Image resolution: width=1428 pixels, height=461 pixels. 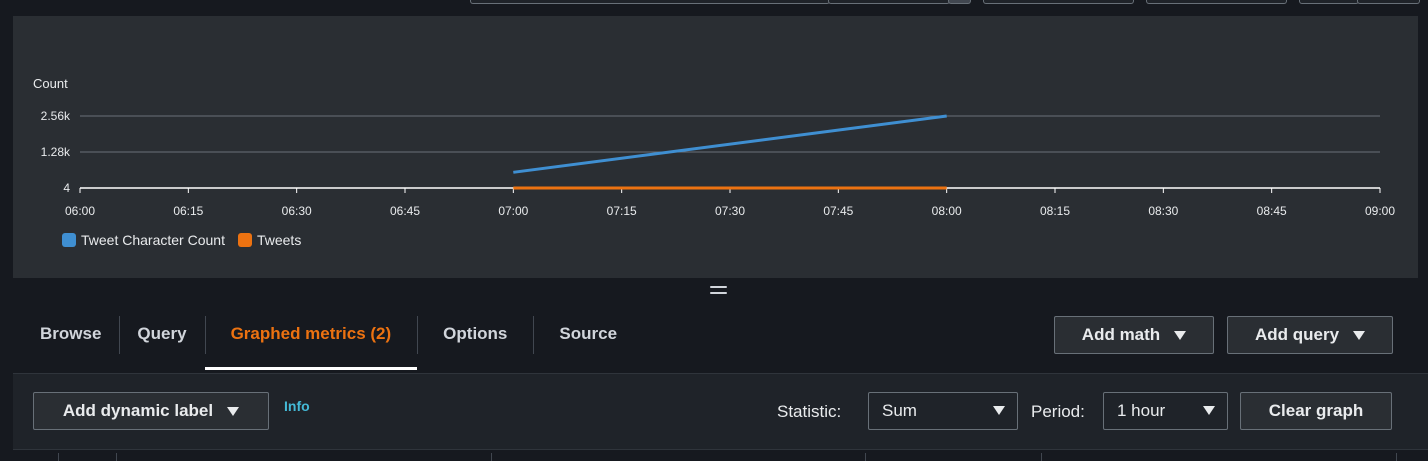 What do you see at coordinates (1297, 334) in the screenshot?
I see `button-label: Add query` at bounding box center [1297, 334].